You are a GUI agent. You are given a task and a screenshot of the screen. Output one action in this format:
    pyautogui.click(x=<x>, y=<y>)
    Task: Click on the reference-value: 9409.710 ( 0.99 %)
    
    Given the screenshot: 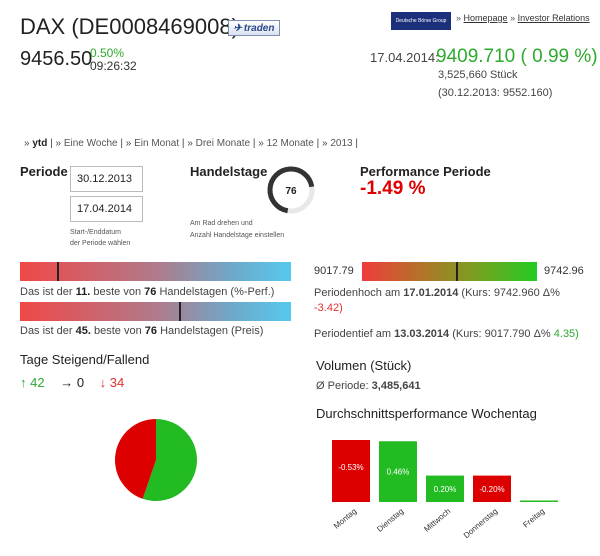 What is the action you would take?
    pyautogui.click(x=517, y=56)
    